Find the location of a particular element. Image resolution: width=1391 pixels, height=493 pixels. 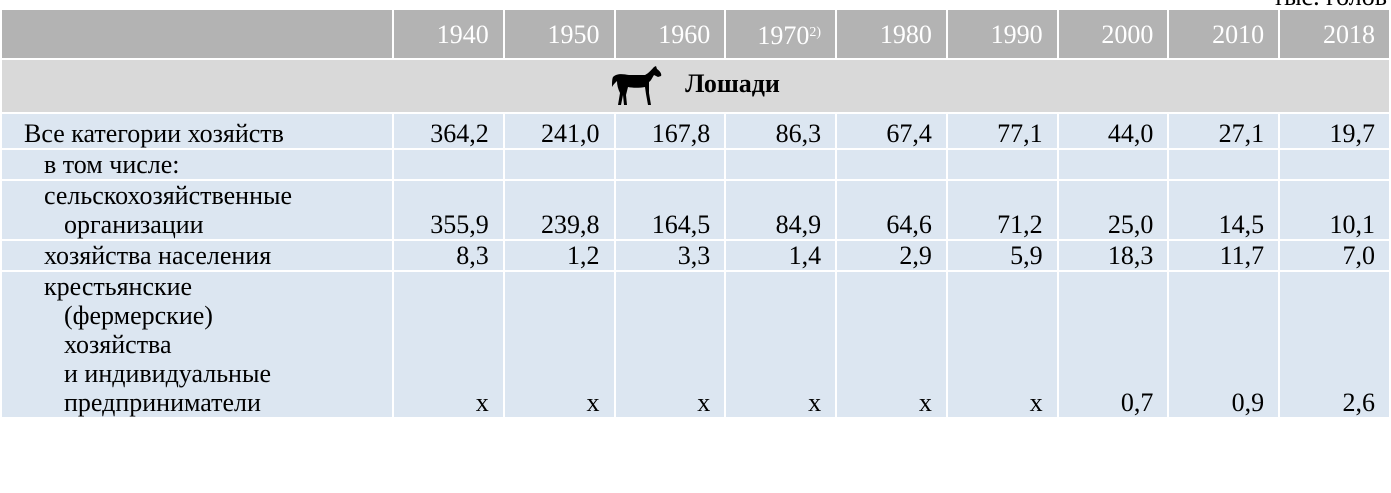

year-header: 2010 is located at coordinates (1224, 34).